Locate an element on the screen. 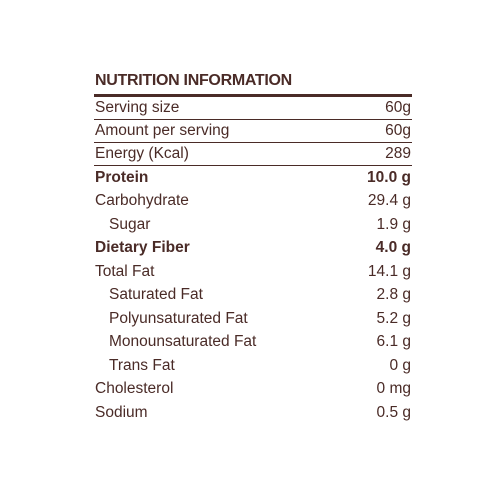 The image size is (500, 500). nutrient-label: Energy (Kcal) is located at coordinates (142, 153).